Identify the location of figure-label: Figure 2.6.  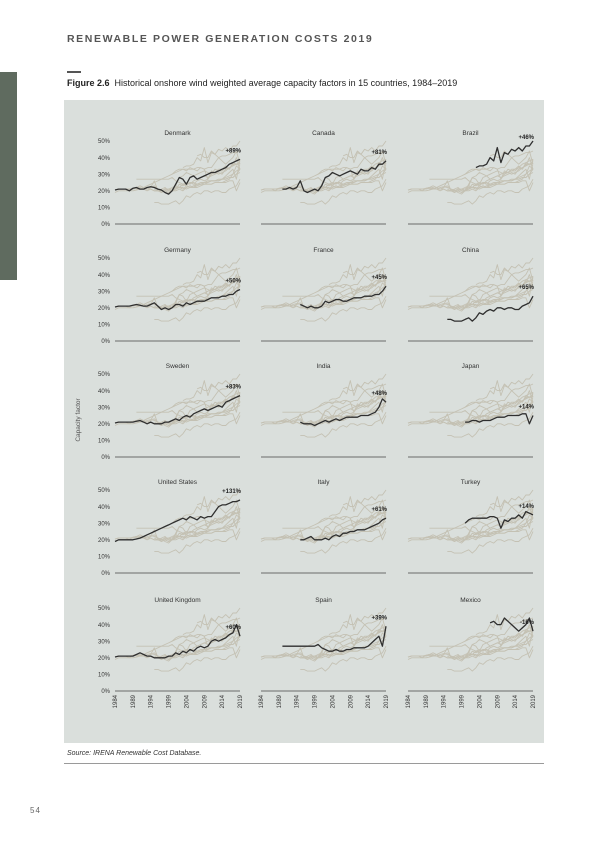
(88, 83).